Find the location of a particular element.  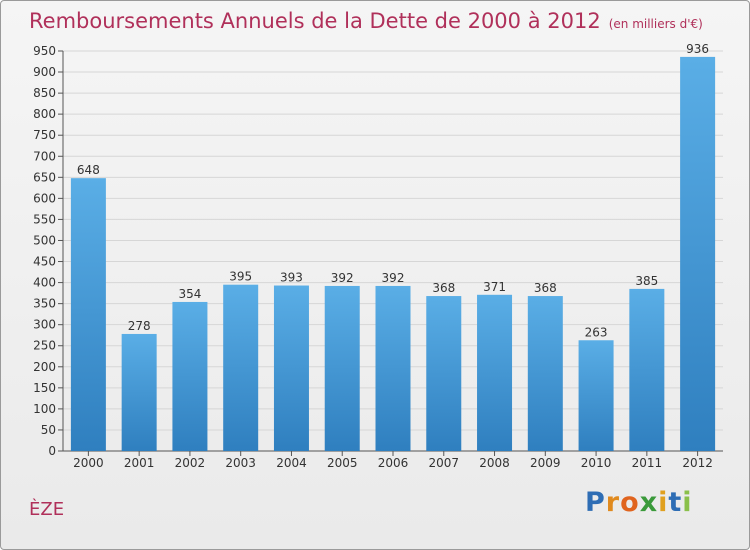

y-tick-label: 200 is located at coordinates (44, 367).